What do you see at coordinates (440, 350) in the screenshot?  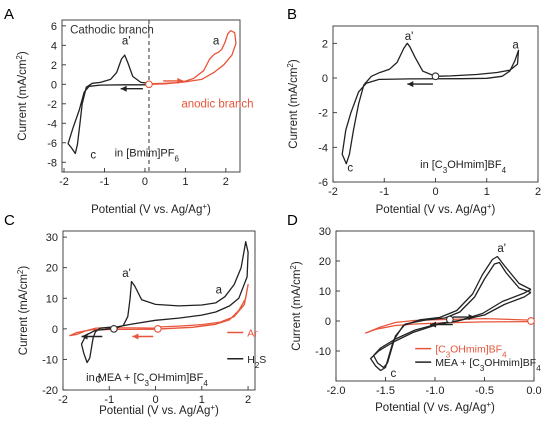 I see `legend-c3ohmim-part: [C` at bounding box center [440, 350].